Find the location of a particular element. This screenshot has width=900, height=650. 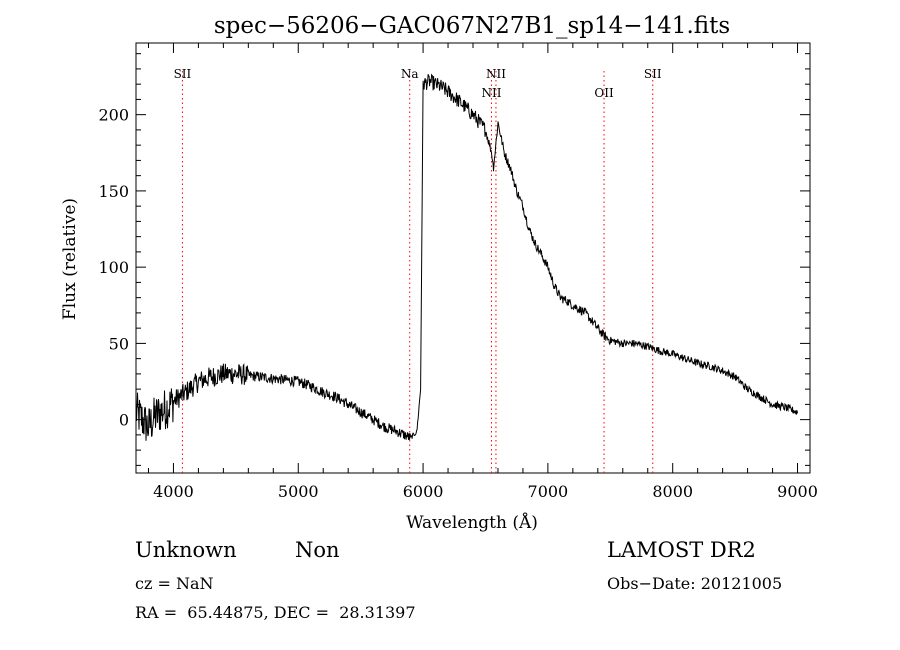

x-tick-label: 7000 is located at coordinates (548, 491).